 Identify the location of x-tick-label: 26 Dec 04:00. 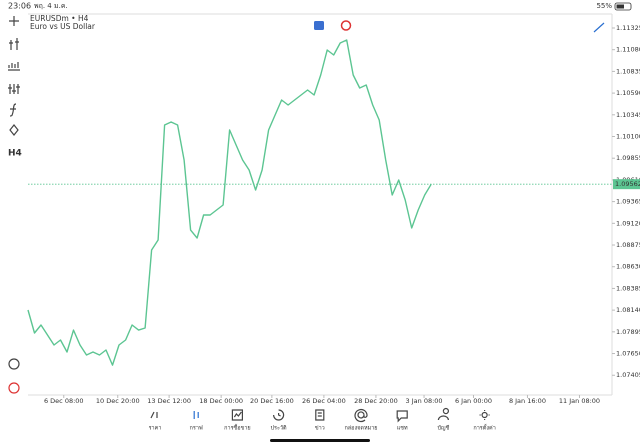
(324, 401).